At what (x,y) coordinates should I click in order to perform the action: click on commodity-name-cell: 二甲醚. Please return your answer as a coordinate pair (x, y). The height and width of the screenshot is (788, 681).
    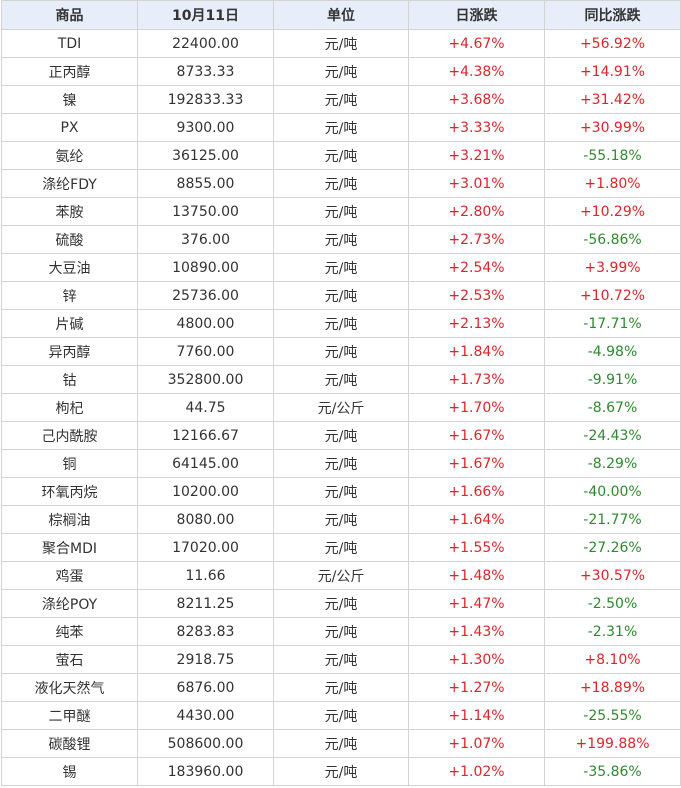
    Looking at the image, I should click on (69, 715).